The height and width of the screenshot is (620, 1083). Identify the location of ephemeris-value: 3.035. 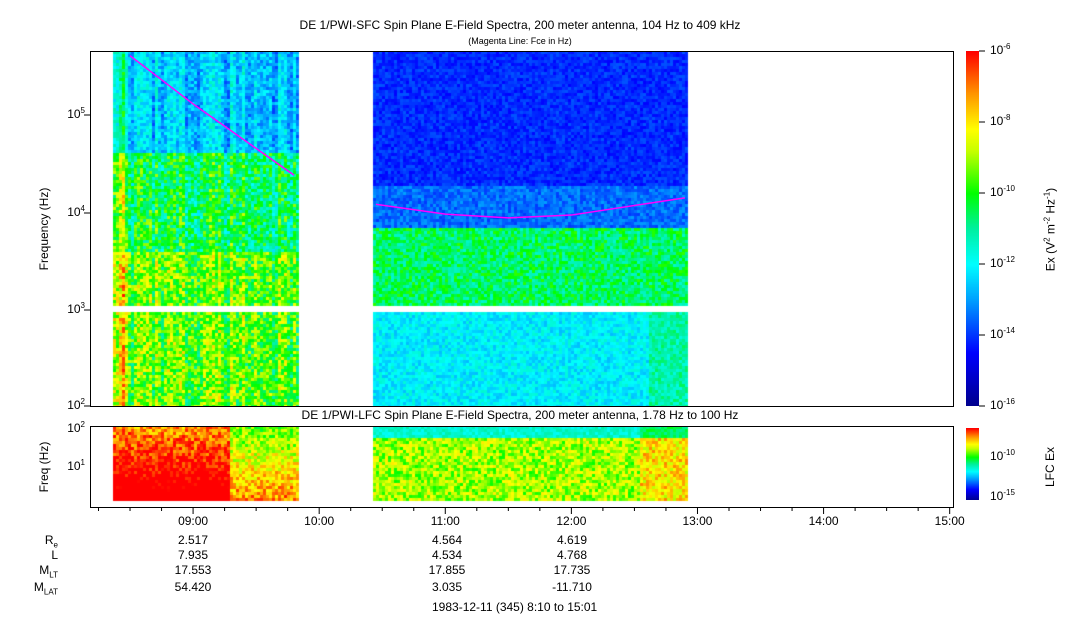
(447, 587).